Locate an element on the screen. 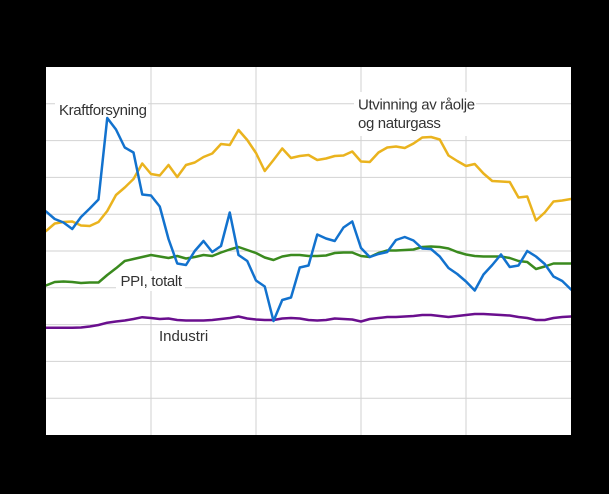  svg-text: og naturgass is located at coordinates (399, 123).